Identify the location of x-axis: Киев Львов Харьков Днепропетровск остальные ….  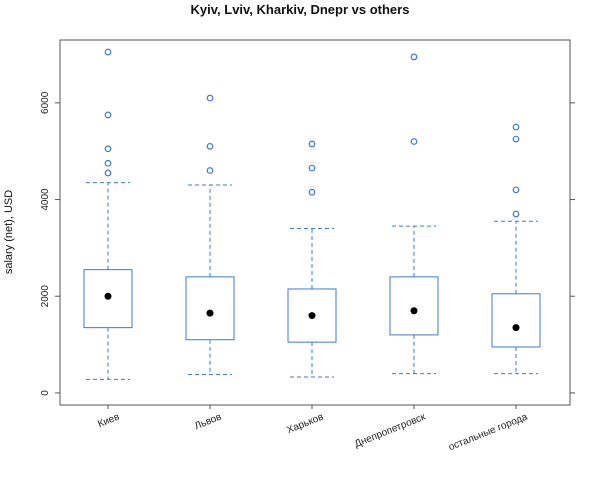
(313, 429).